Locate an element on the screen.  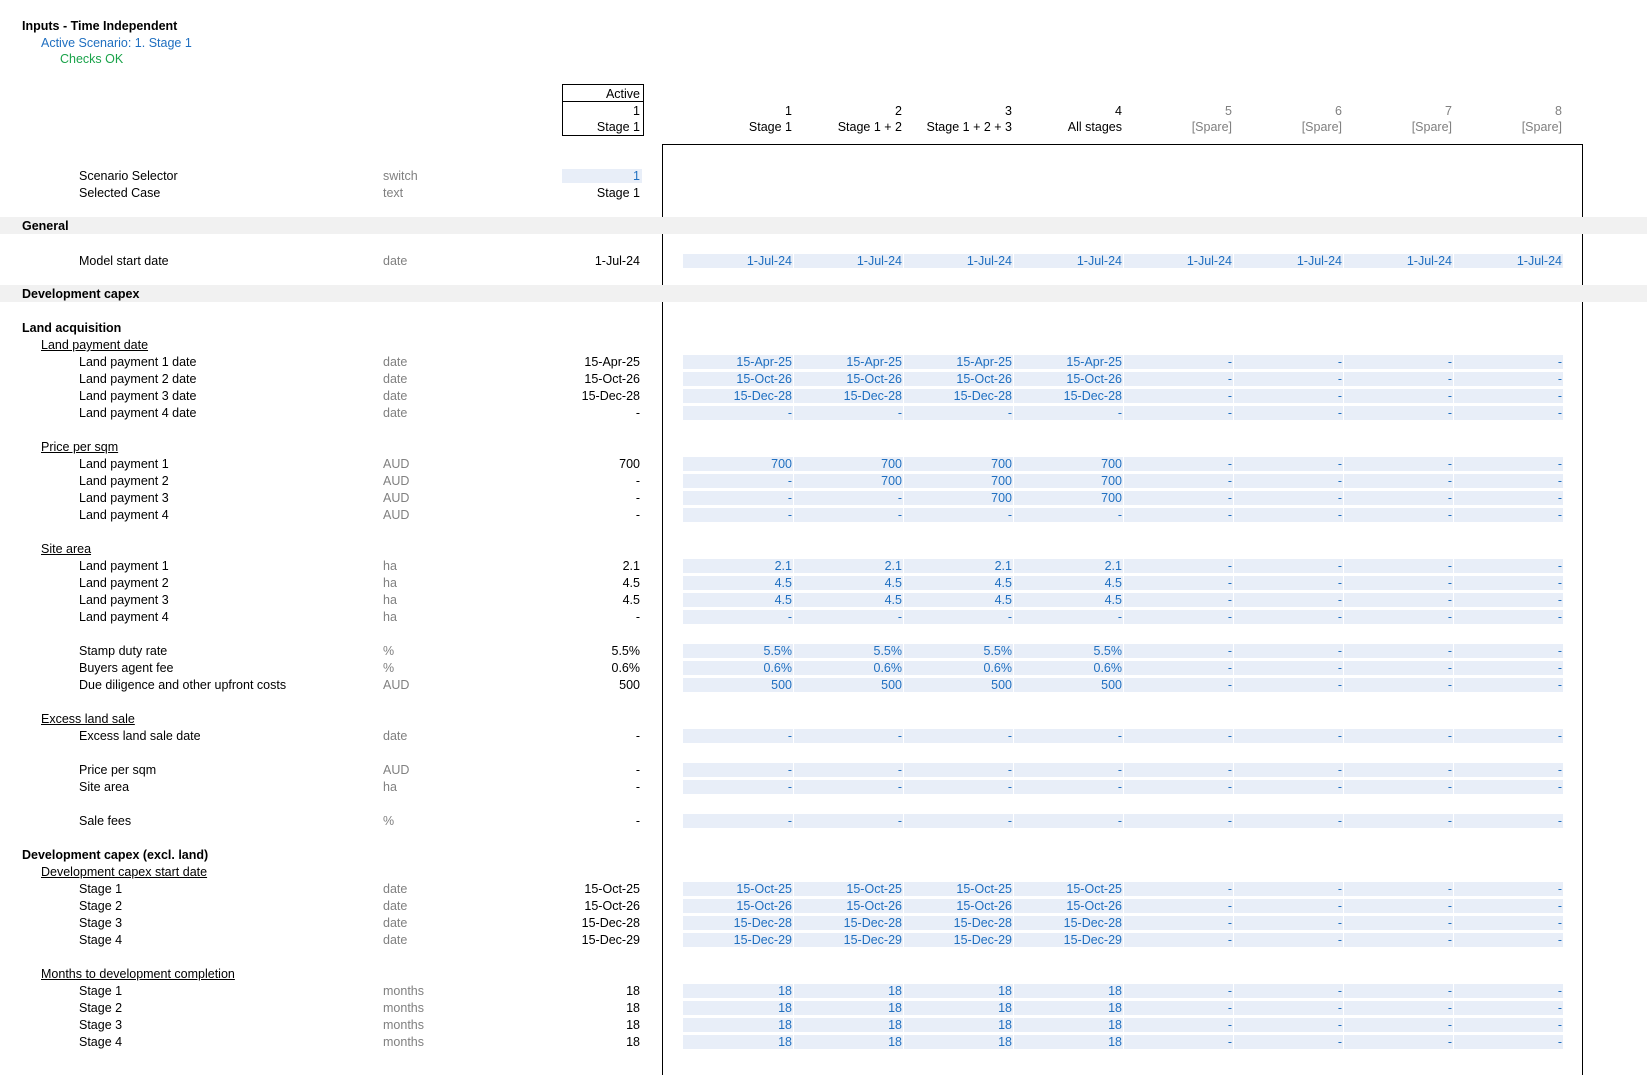
scenario-input-cell: 15-Oct-25 is located at coordinates (764, 889).